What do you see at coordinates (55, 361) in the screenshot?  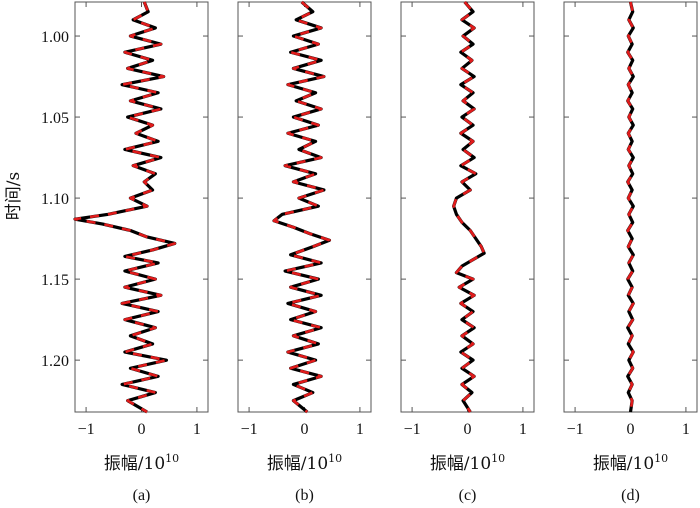 I see `y-tick-label: 1.20` at bounding box center [55, 361].